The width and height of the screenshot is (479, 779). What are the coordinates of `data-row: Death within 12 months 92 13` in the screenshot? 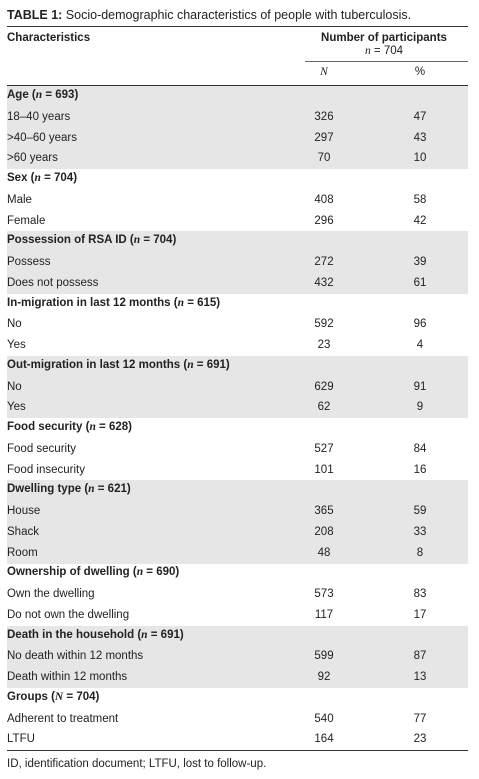 It's located at (237, 677).